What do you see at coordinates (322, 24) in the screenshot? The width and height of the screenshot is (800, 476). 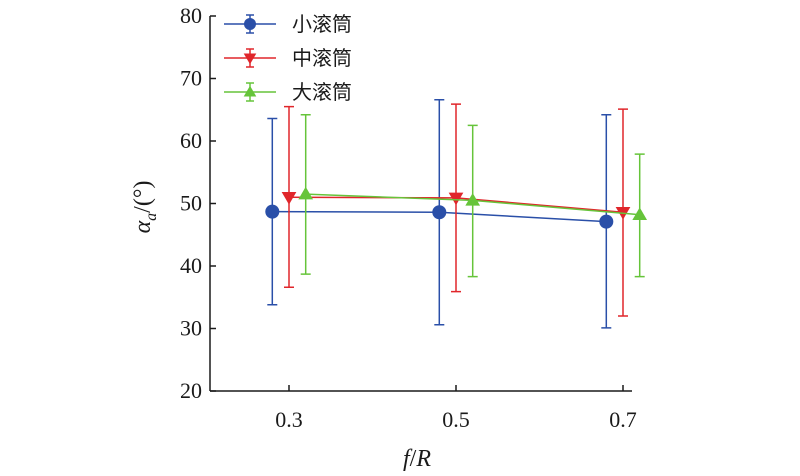 I see `legend-label: 小滚筒` at bounding box center [322, 24].